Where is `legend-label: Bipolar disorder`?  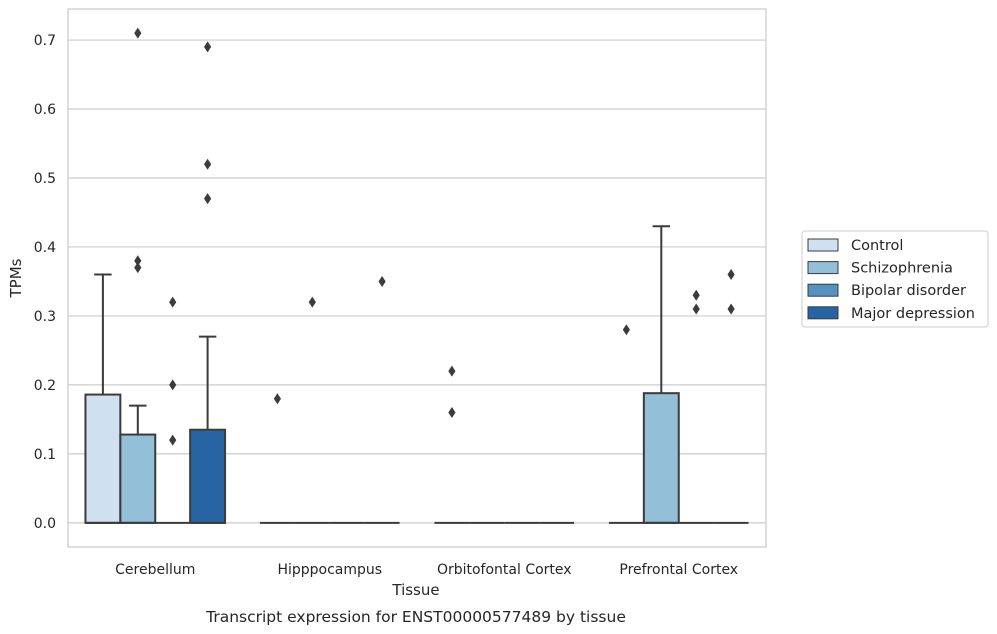
legend-label: Bipolar disorder is located at coordinates (908, 291).